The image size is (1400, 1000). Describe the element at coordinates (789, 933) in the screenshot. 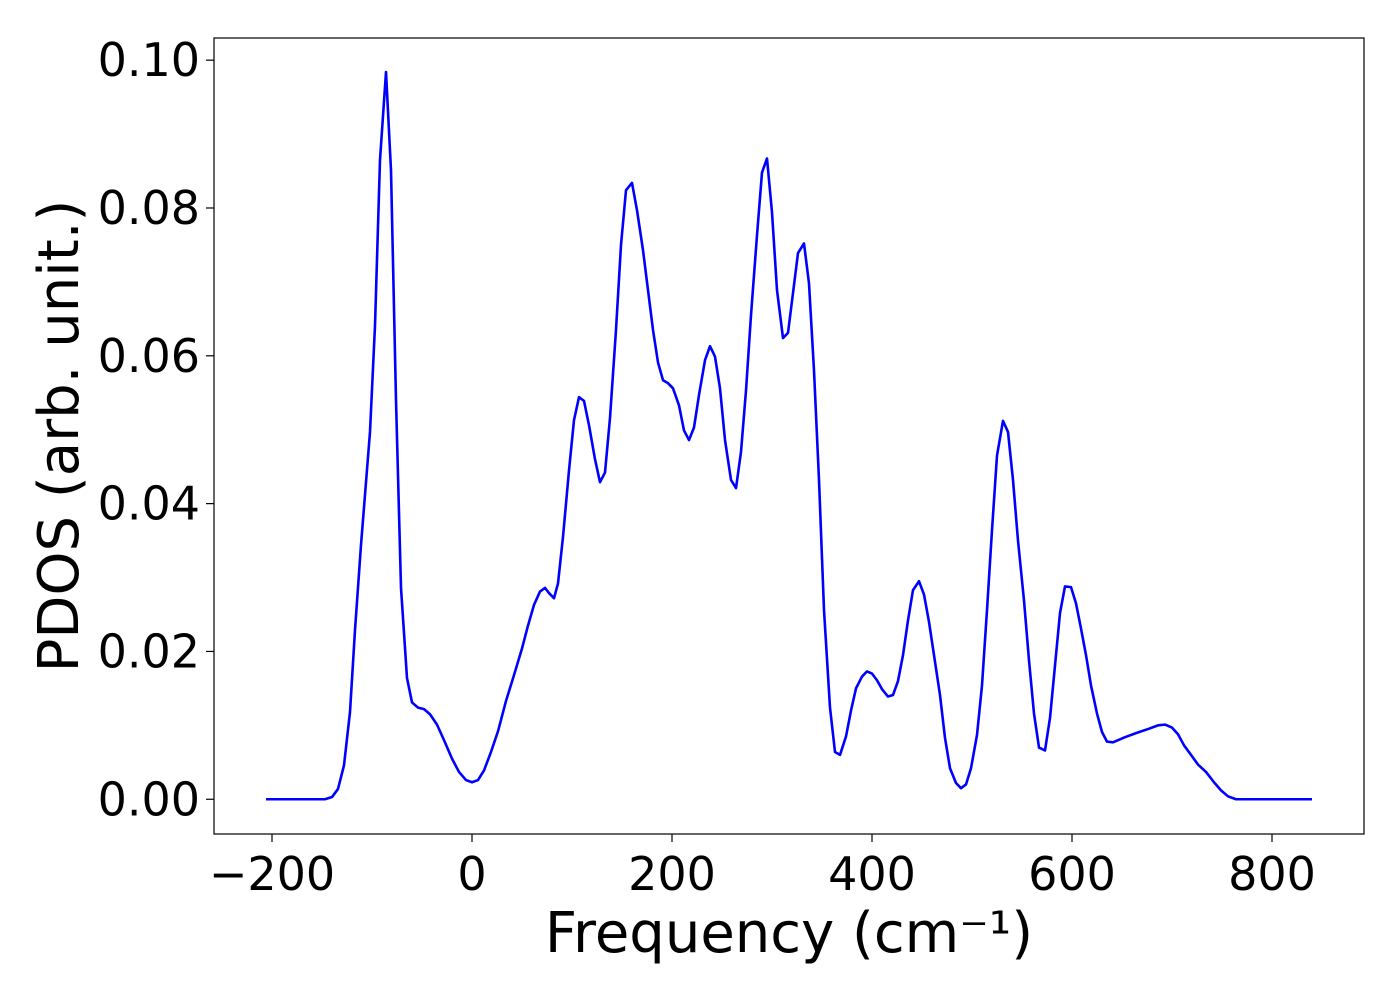

I see `x-axis-label: Frequency (cm⁻¹)` at that location.